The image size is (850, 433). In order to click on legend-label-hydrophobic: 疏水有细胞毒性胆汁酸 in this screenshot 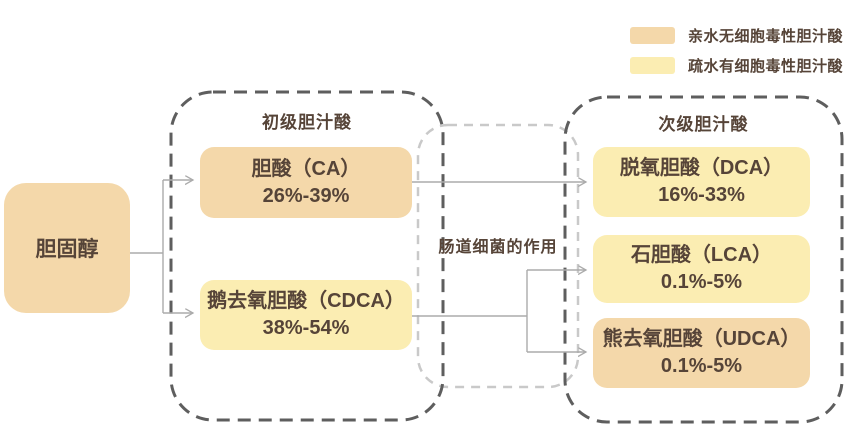, I will do `click(766, 66)`.